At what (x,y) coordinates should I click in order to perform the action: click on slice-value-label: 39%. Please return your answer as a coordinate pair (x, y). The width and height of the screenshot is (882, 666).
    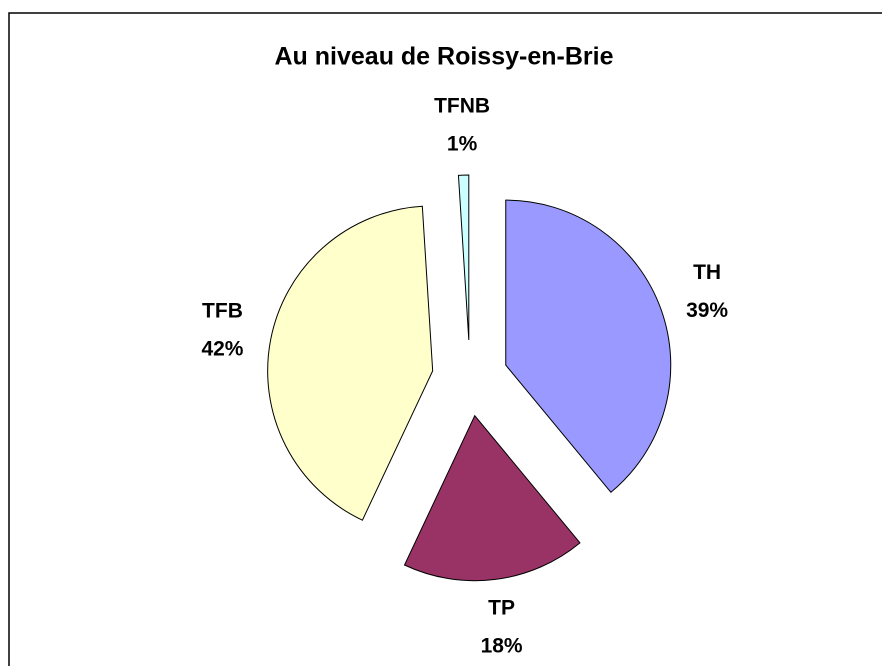
    Looking at the image, I should click on (707, 310).